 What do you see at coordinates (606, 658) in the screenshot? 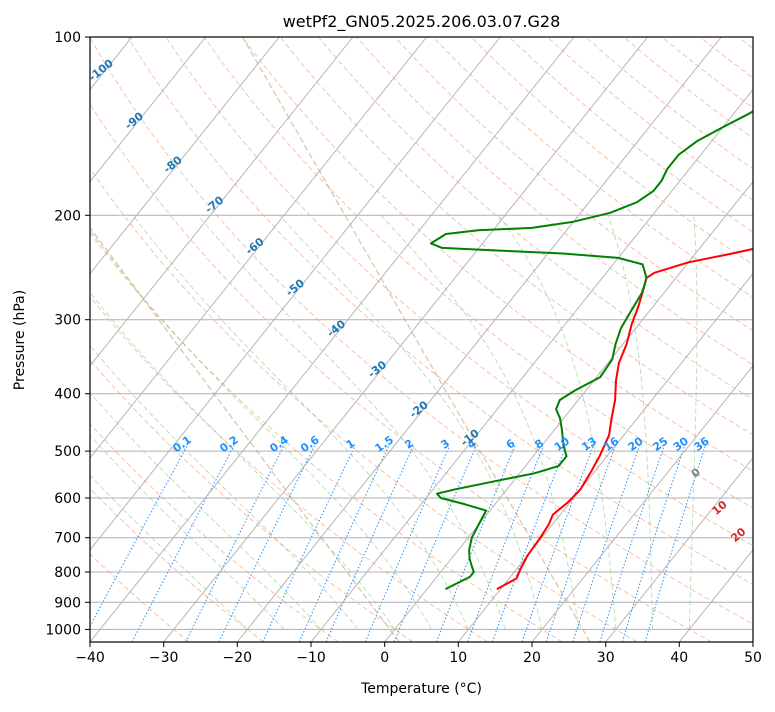
I see `x-tick-label: 30` at bounding box center [606, 658].